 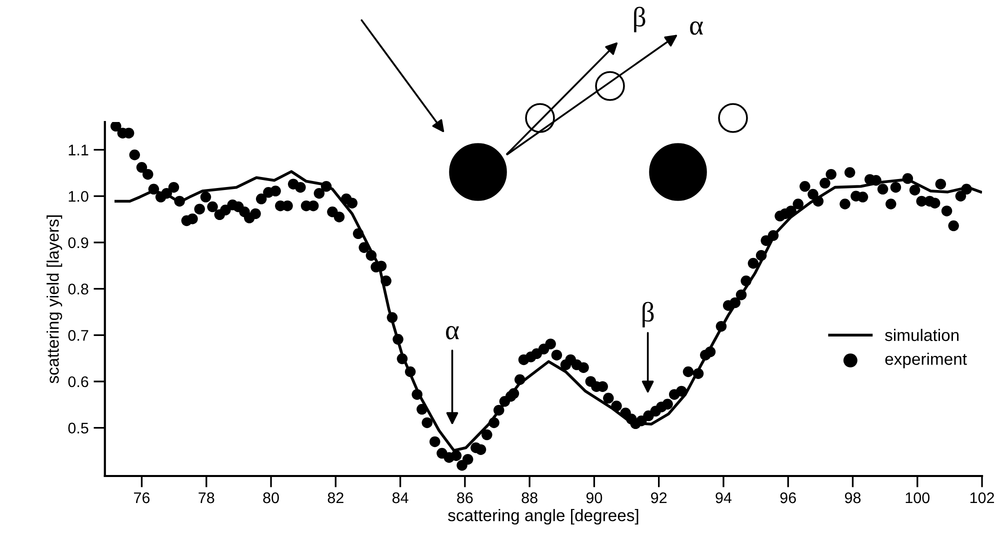 I want to click on legend-label: simulation, so click(x=922, y=335).